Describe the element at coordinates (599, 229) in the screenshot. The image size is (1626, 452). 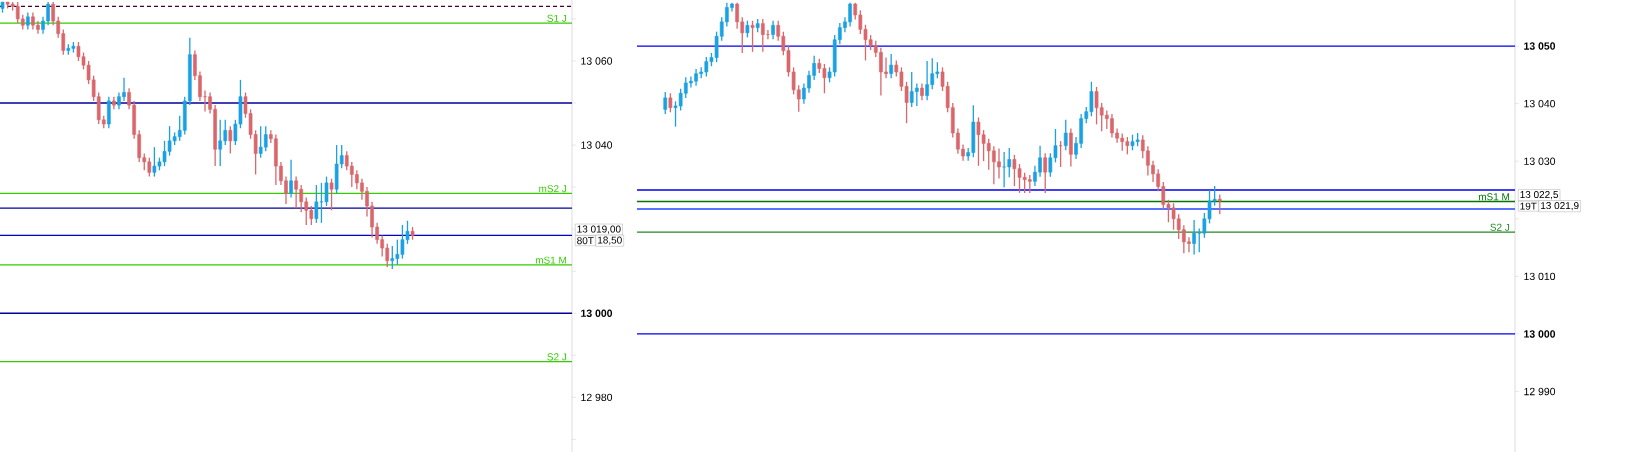
I see `text: 13 019,00` at that location.